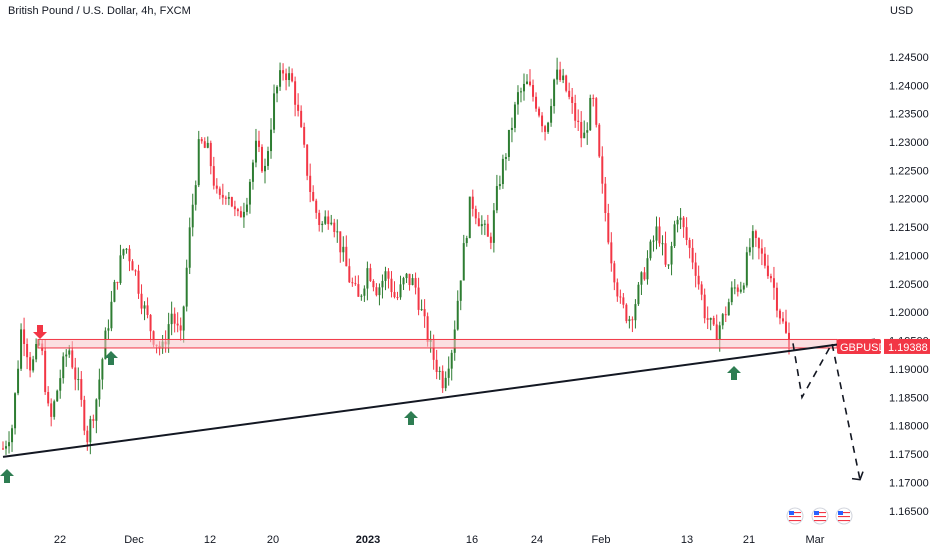 The image size is (932, 550). What do you see at coordinates (815, 540) in the screenshot?
I see `x-tick-label: Mar` at bounding box center [815, 540].